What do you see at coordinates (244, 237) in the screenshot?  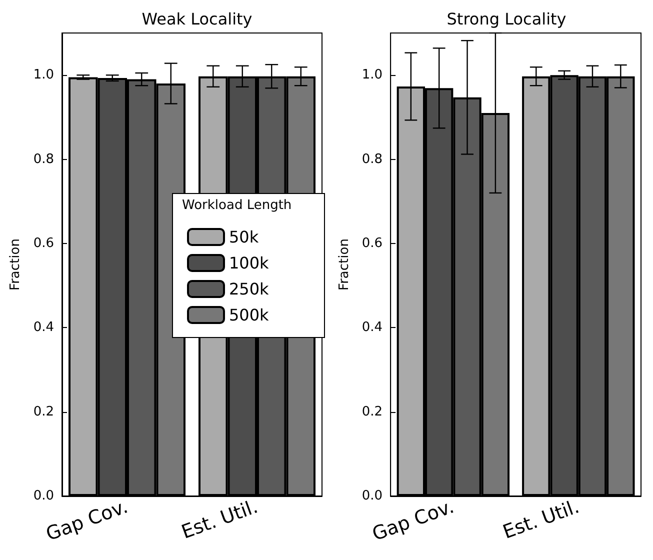 I see `legend-label: 50k` at bounding box center [244, 237].